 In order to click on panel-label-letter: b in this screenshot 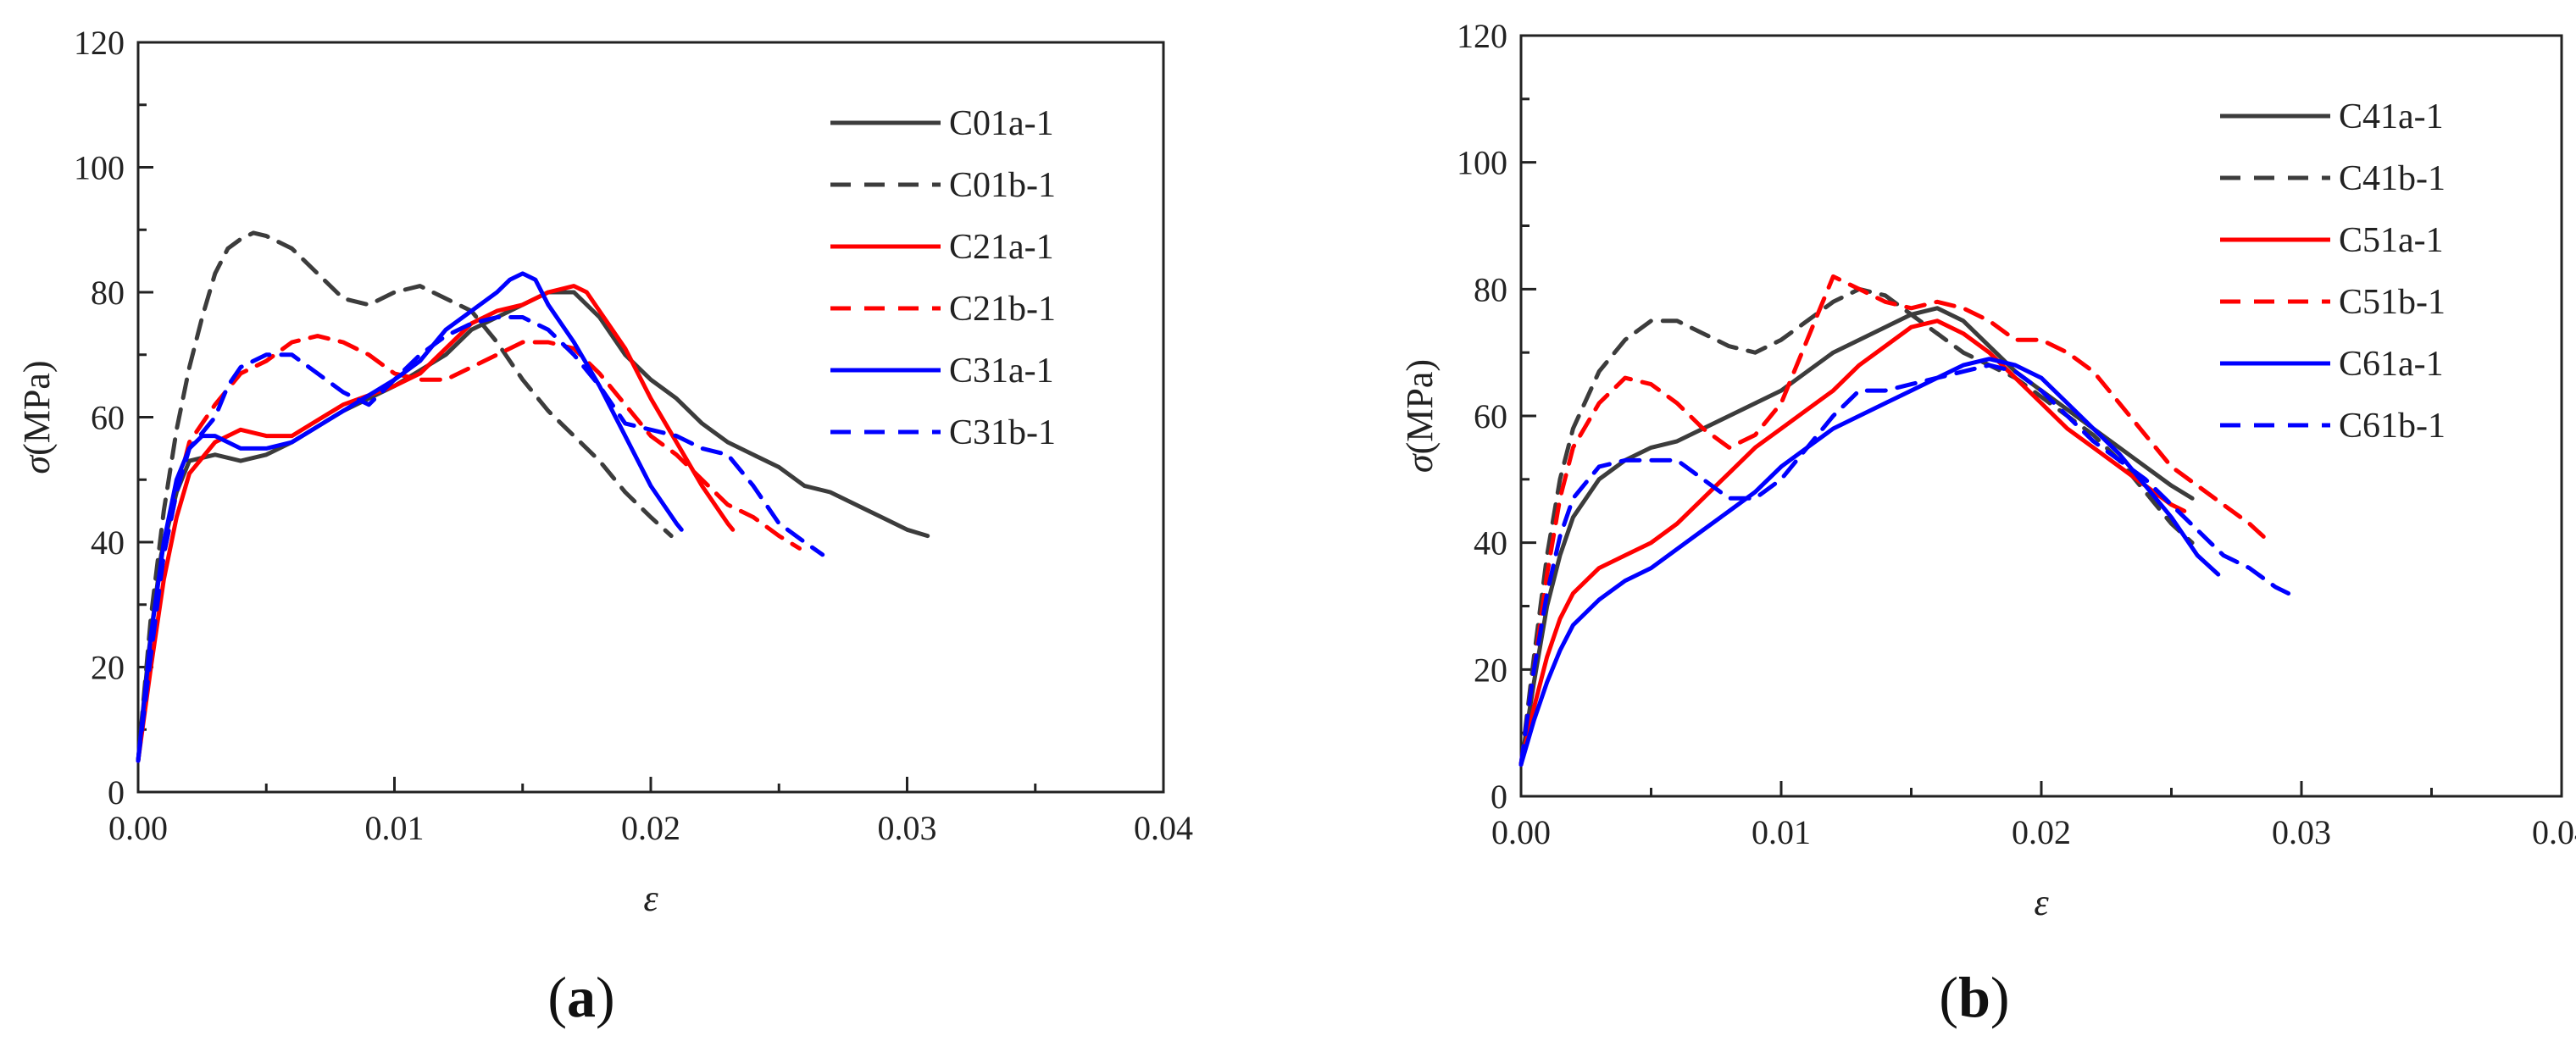, I will do `click(1974, 997)`.